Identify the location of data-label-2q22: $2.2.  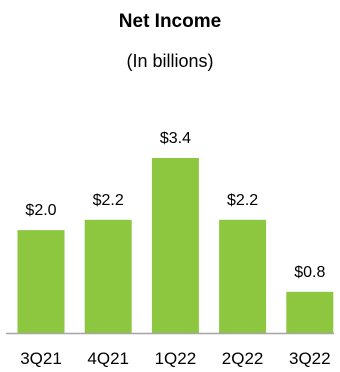
(242, 200).